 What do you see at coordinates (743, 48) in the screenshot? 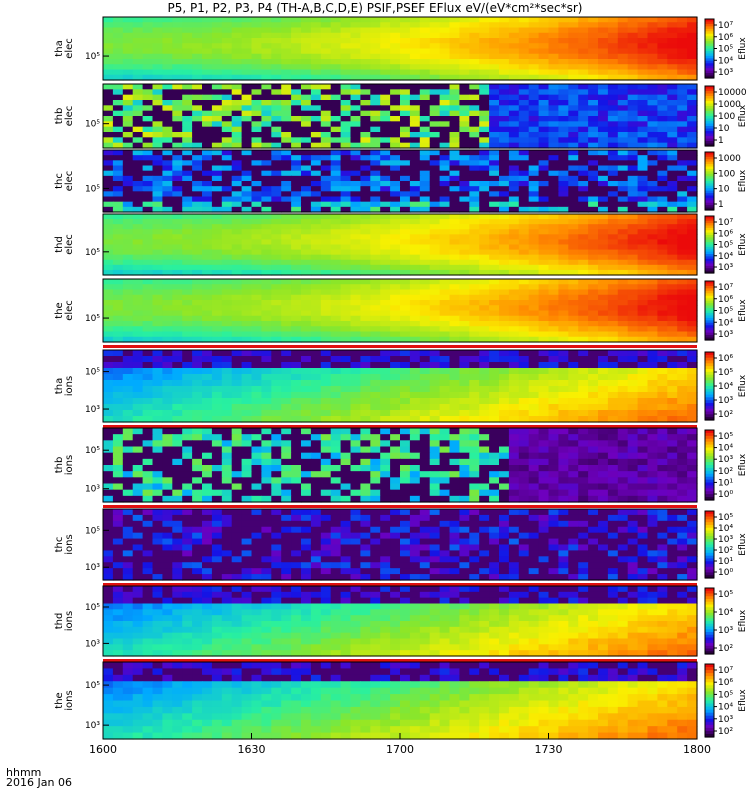
I see `colorbar-title: Eflux` at bounding box center [743, 48].